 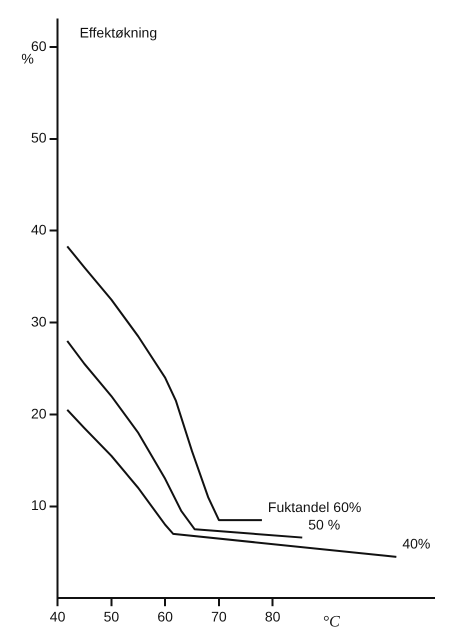 What do you see at coordinates (324, 524) in the screenshot?
I see `series-label: 50 %` at bounding box center [324, 524].